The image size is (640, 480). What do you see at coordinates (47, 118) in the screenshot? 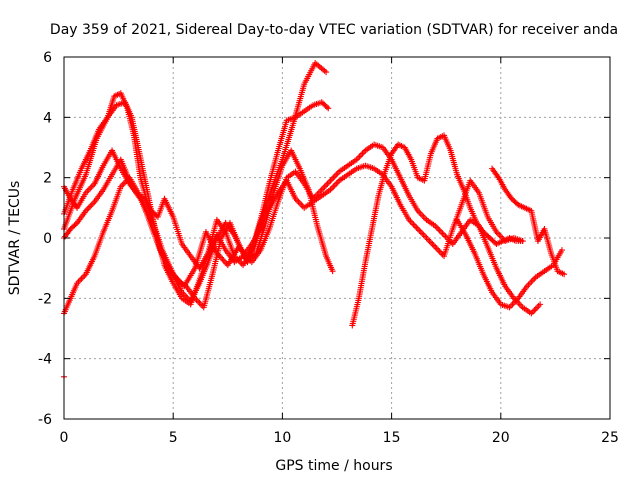
I see `y-tick-label: 4` at bounding box center [47, 118].